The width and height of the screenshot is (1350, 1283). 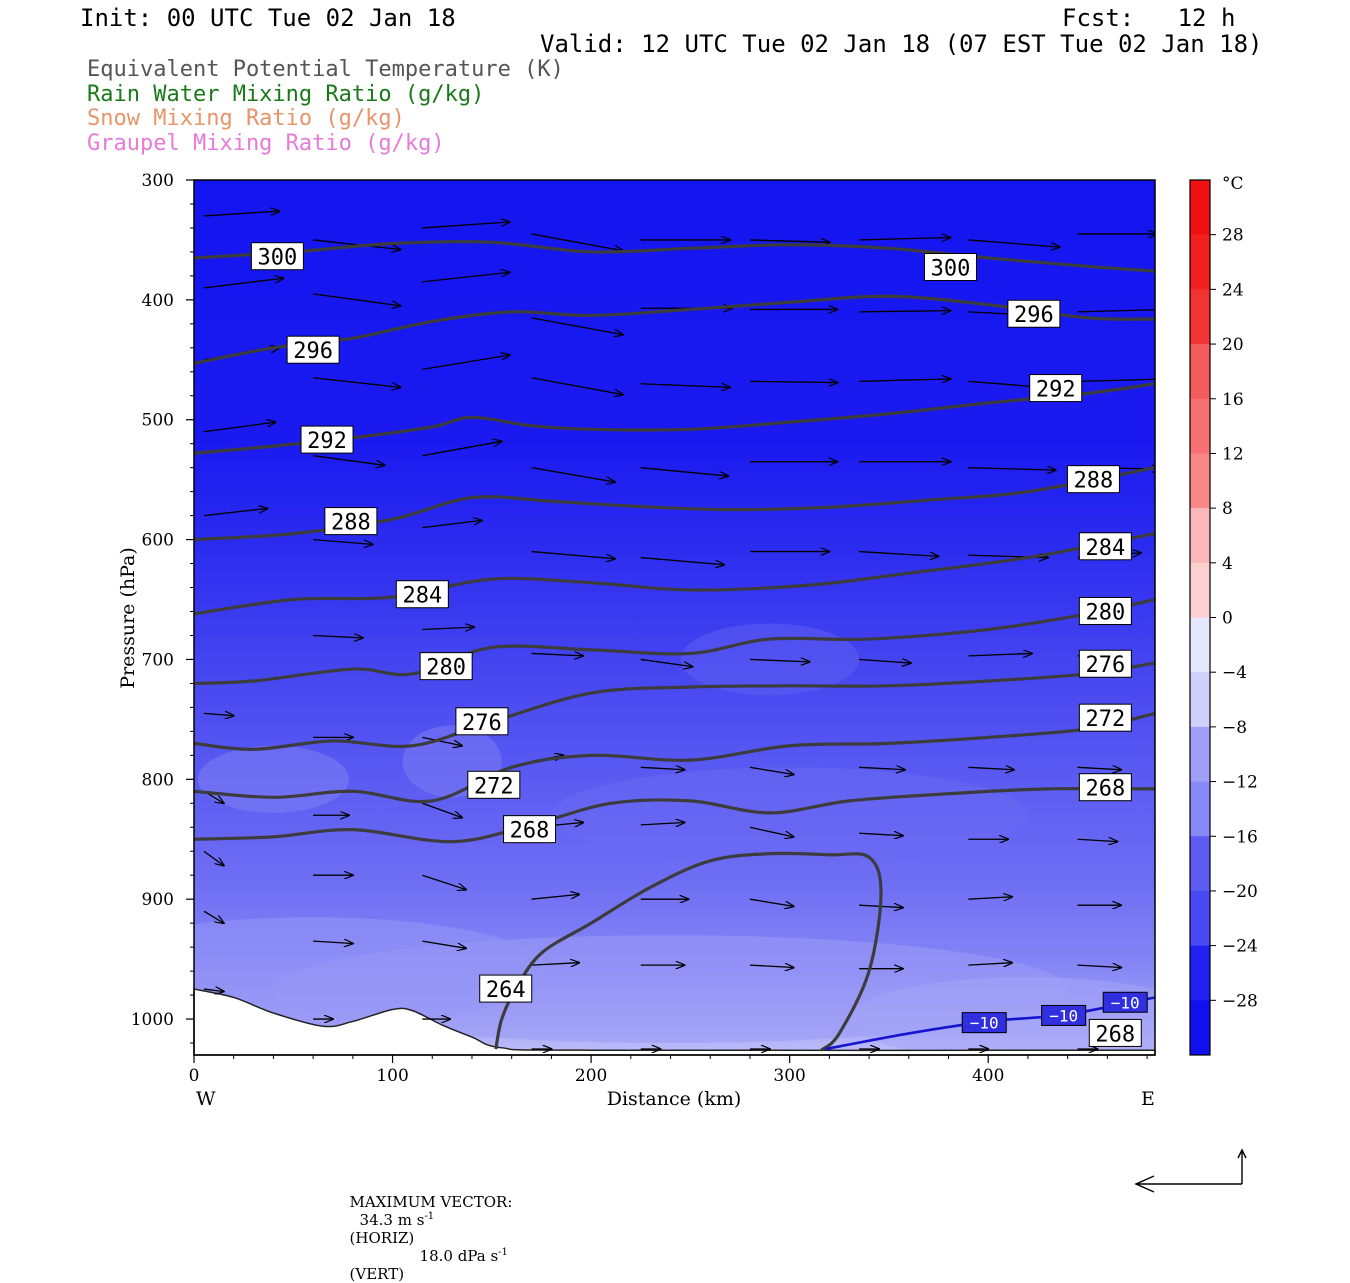 What do you see at coordinates (392, 1076) in the screenshot?
I see `x-tick-label: 100` at bounding box center [392, 1076].